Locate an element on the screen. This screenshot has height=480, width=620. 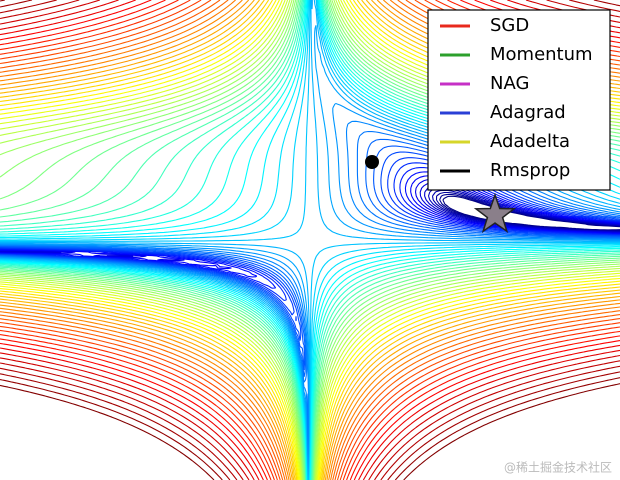
legend-label: NAG is located at coordinates (509, 83).